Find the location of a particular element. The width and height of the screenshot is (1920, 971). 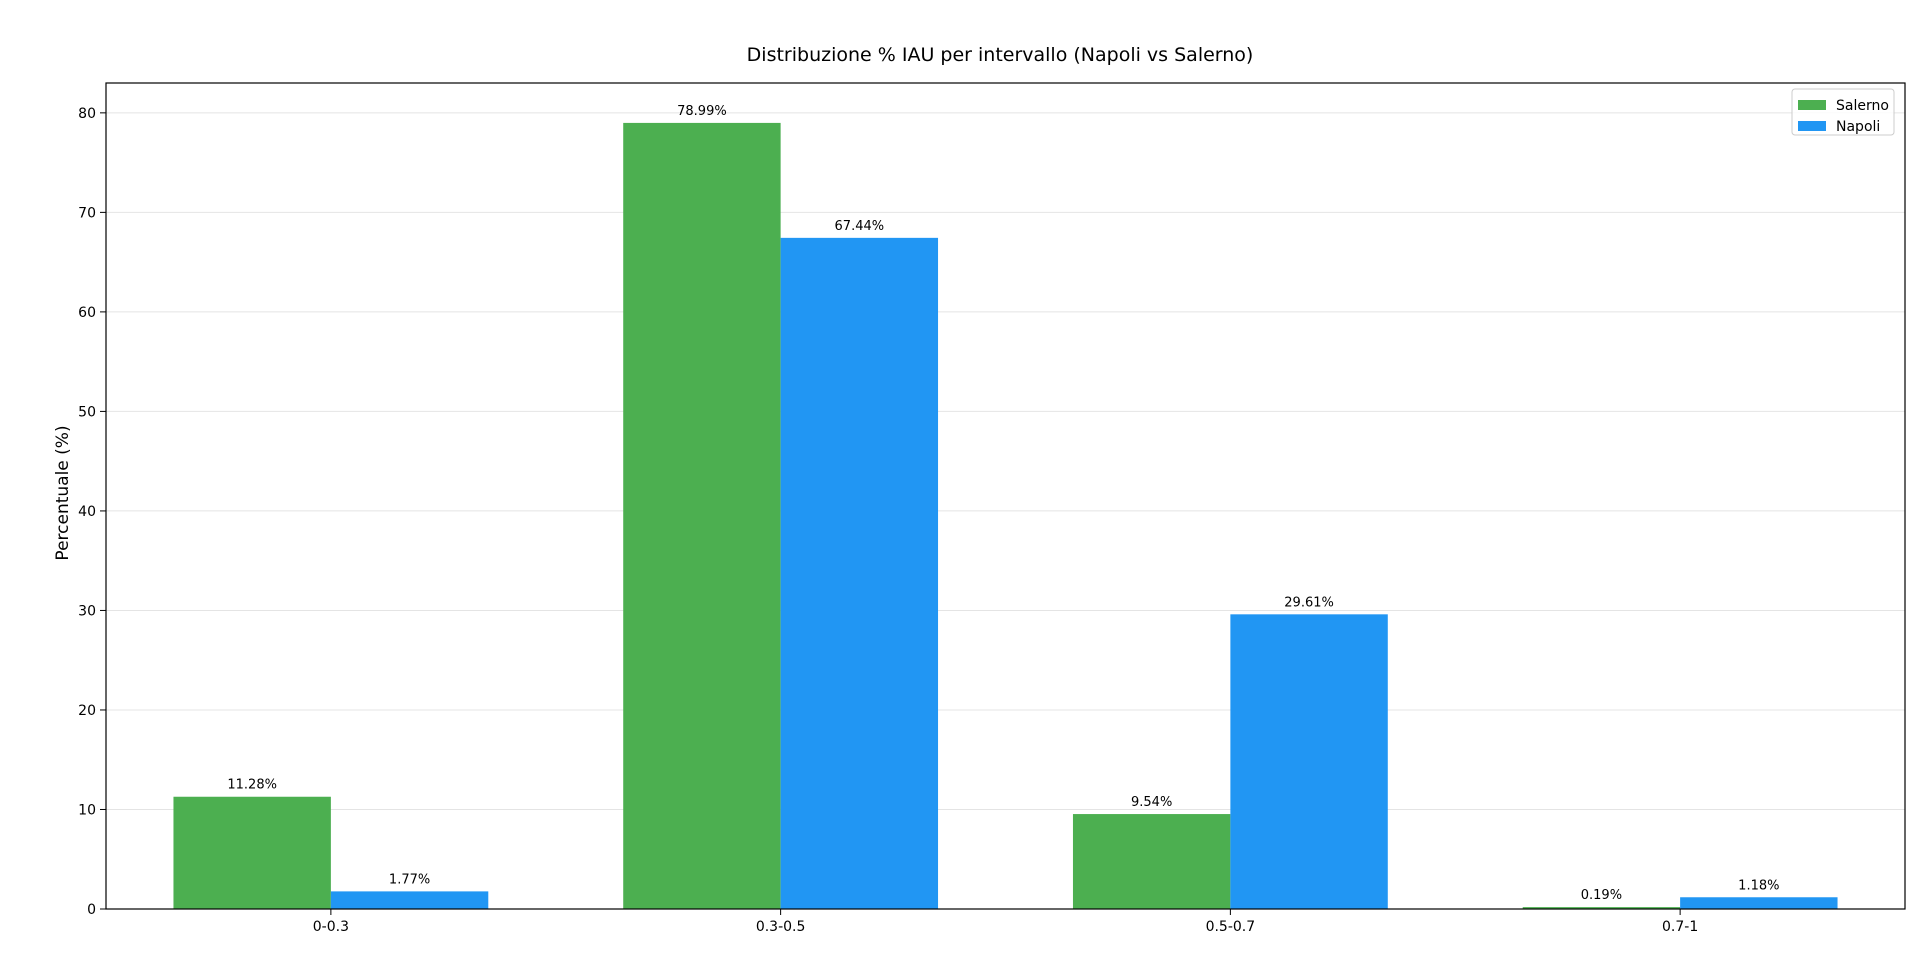

bar-salerno-0.7-1 is located at coordinates (1601, 908).